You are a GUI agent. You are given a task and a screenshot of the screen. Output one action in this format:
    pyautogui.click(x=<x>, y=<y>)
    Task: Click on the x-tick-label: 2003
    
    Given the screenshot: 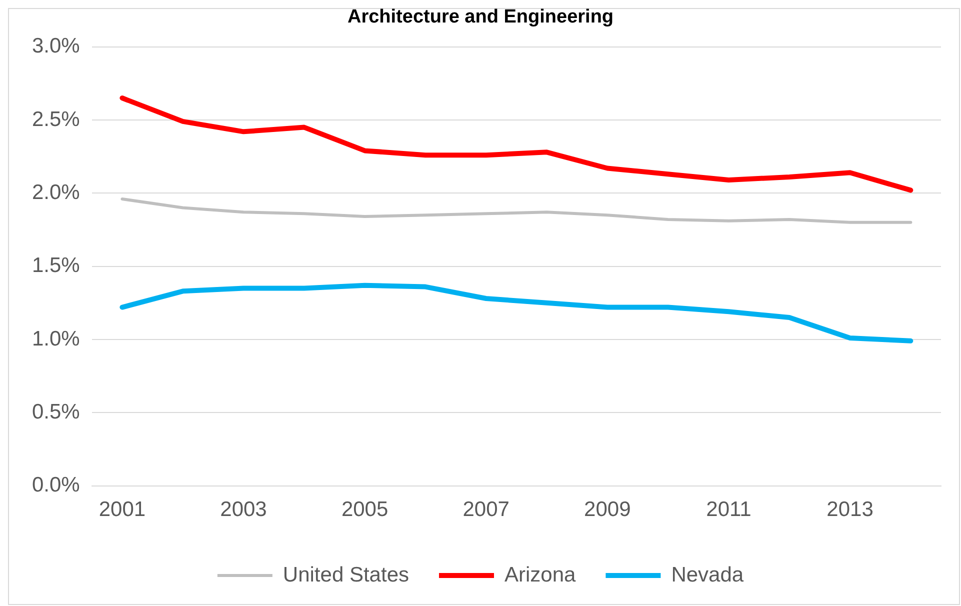 What is the action you would take?
    pyautogui.click(x=243, y=510)
    